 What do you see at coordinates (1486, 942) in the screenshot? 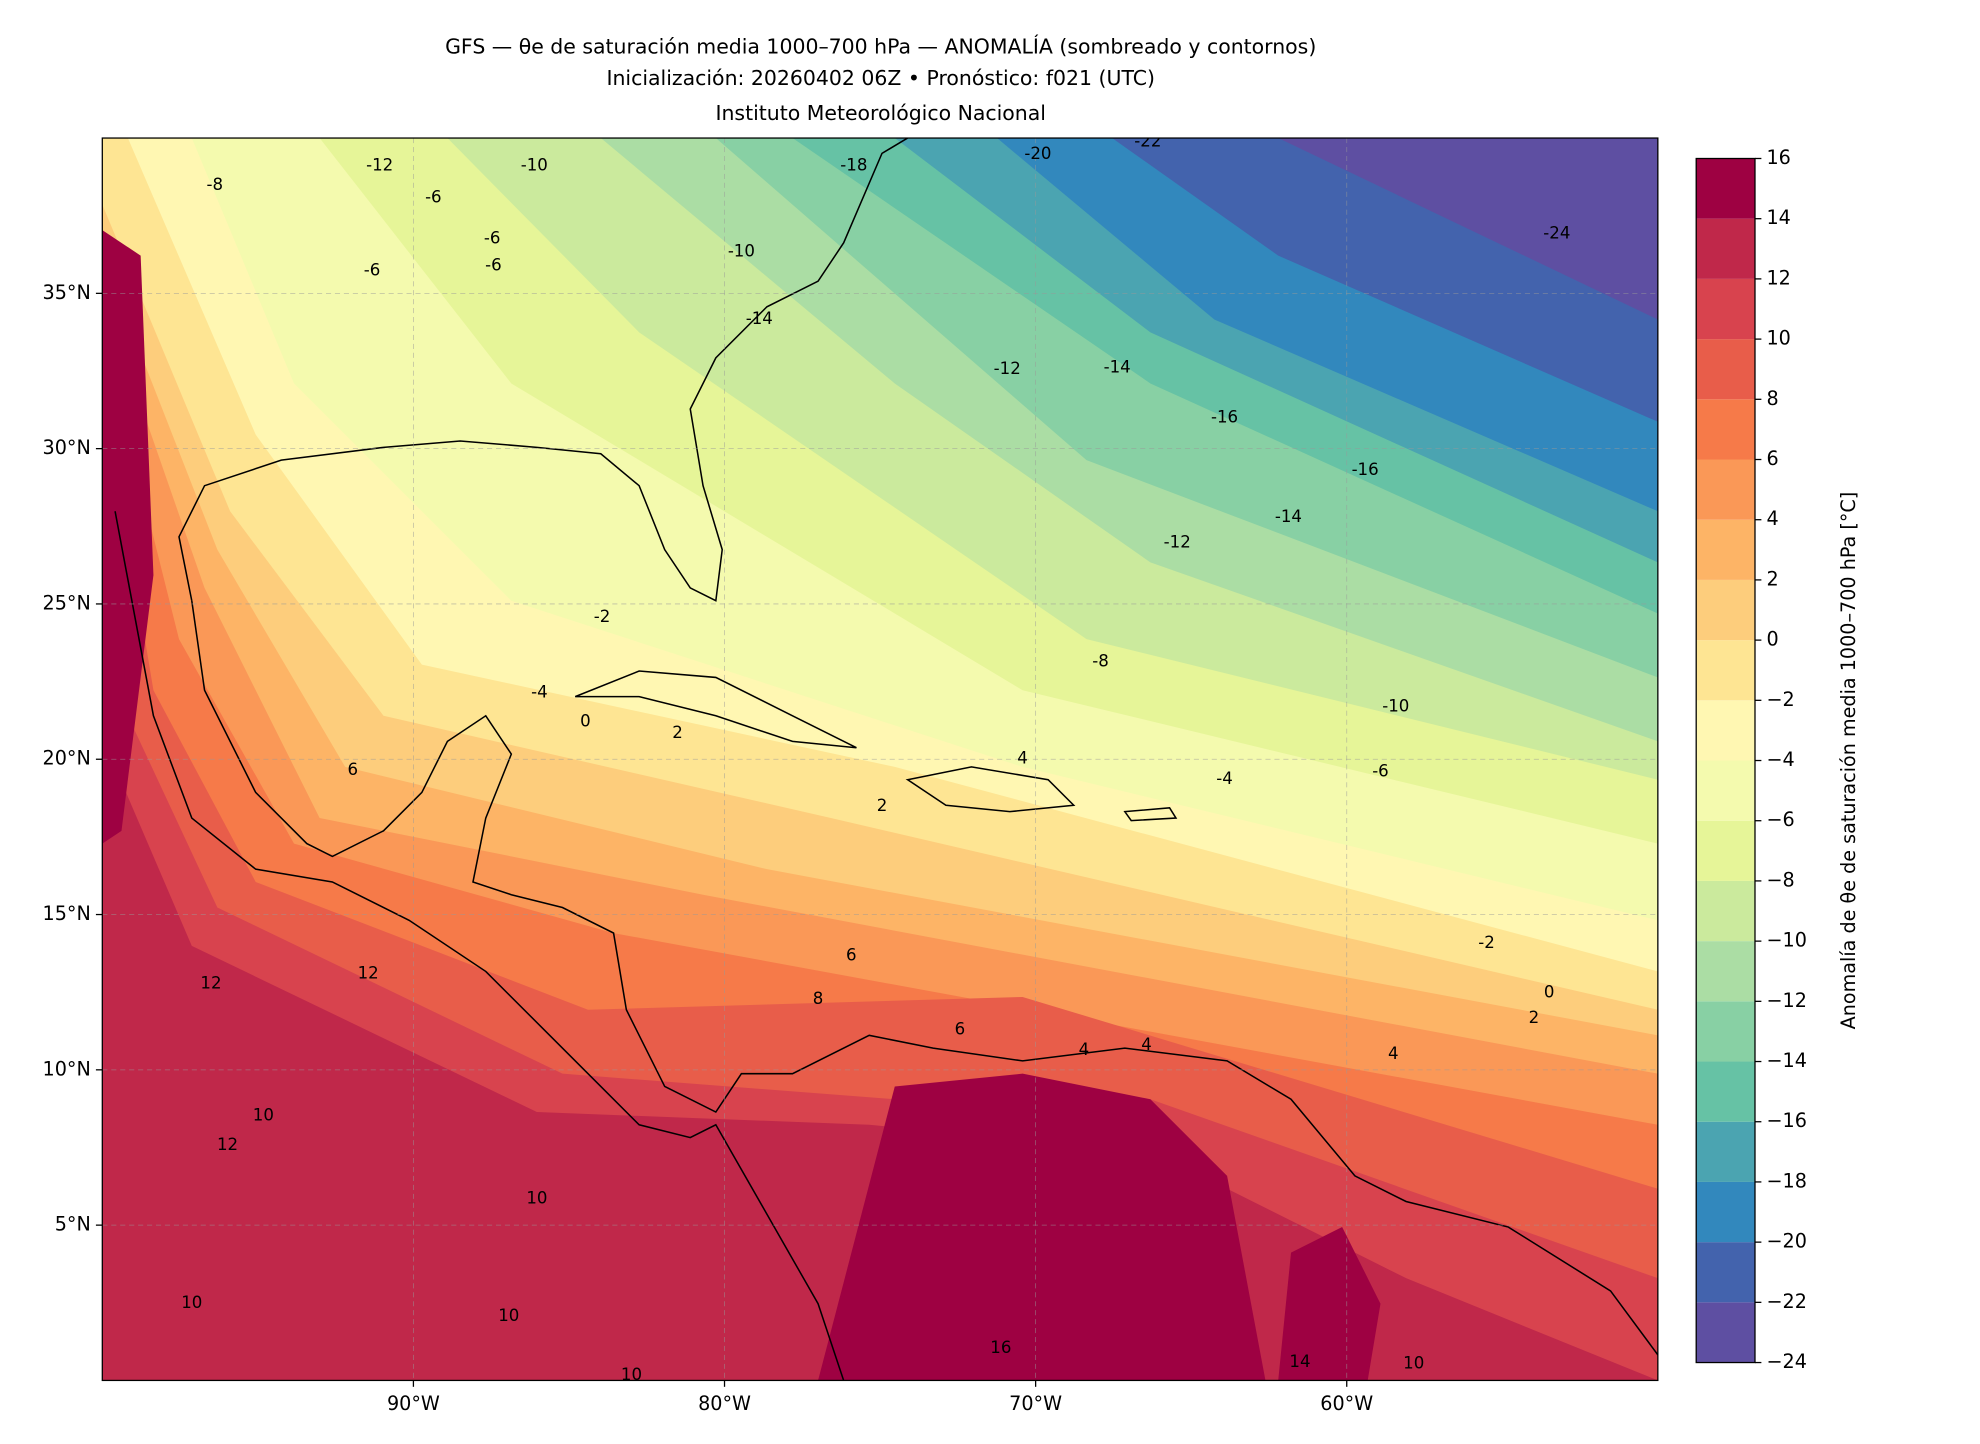
I see `contour-label: -2` at bounding box center [1486, 942].